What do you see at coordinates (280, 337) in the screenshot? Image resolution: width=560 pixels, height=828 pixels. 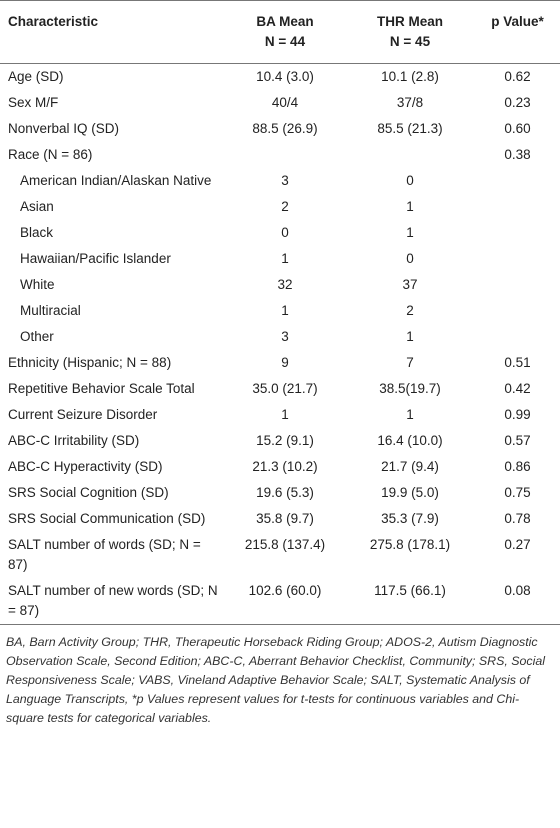 I see `table-row: Other 3 1` at bounding box center [280, 337].